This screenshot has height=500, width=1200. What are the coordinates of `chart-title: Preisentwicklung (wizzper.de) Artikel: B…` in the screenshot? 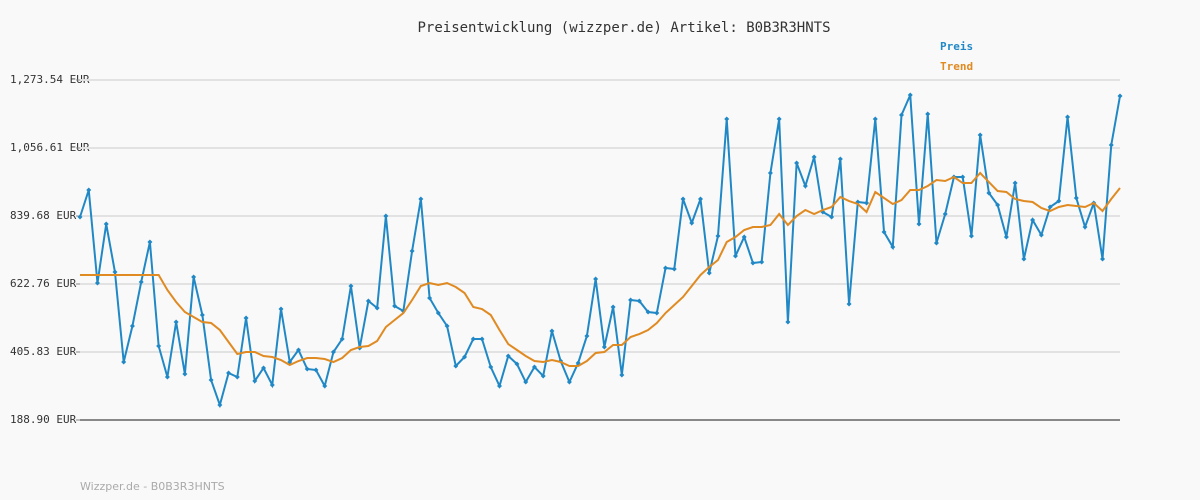 It's located at (623, 28).